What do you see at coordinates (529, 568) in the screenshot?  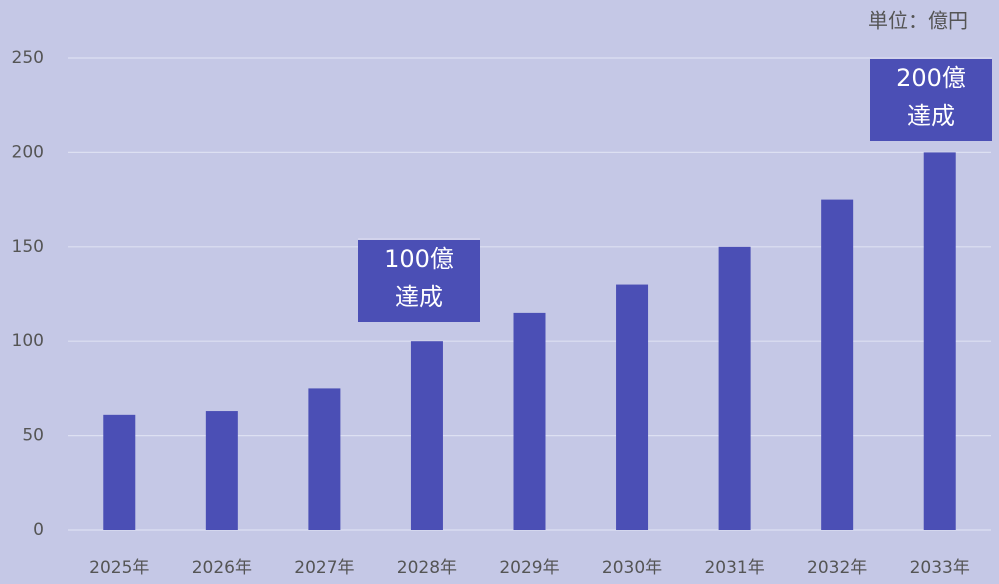 I see `x-tick-label: 2029年` at bounding box center [529, 568].